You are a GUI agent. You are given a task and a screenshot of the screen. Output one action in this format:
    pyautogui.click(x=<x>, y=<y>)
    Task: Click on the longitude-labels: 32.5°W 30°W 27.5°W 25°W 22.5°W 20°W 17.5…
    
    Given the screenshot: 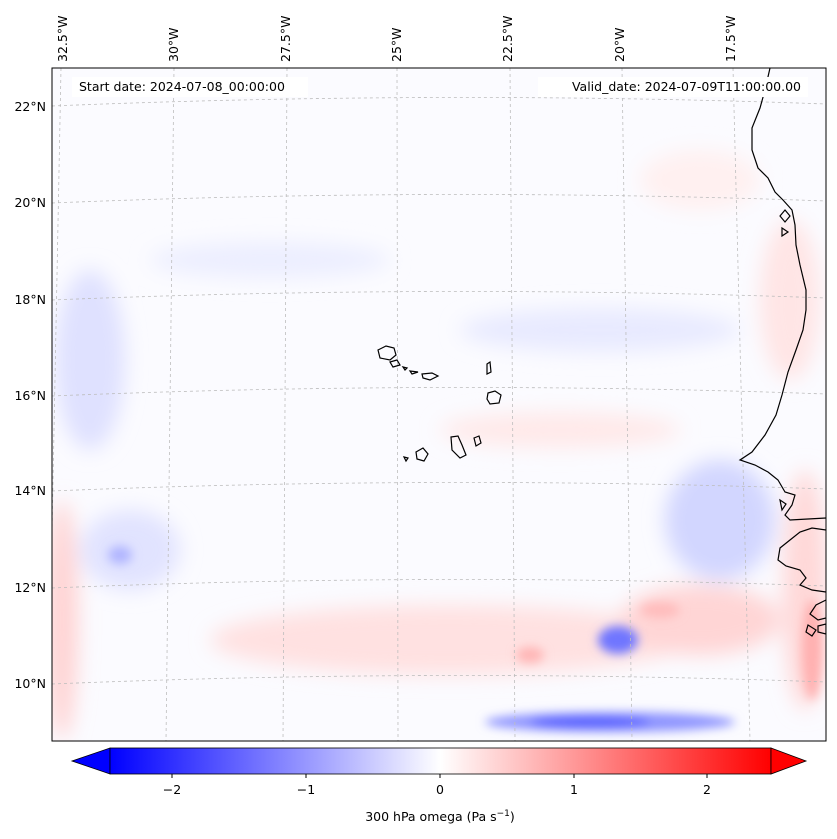 What is the action you would take?
    pyautogui.click(x=396, y=39)
    